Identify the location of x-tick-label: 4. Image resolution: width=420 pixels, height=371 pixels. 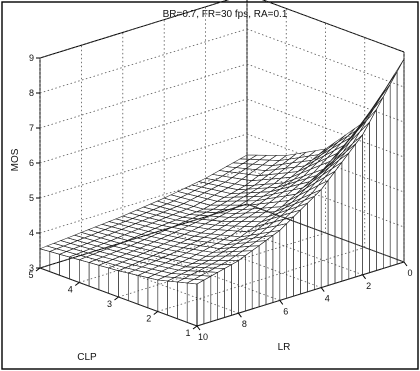
(327, 299).